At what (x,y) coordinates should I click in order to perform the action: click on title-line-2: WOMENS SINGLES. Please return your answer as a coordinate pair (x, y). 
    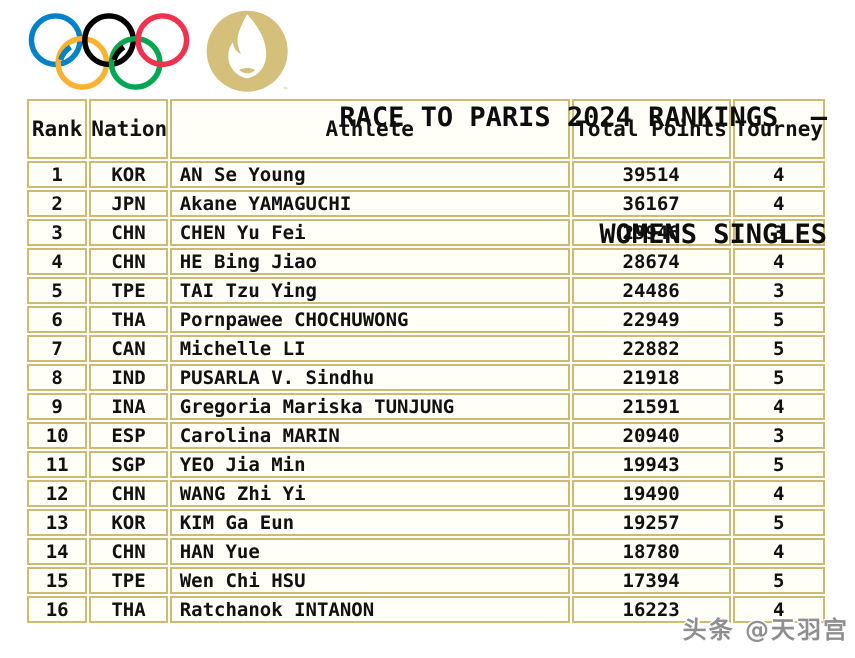
    Looking at the image, I should click on (713, 234).